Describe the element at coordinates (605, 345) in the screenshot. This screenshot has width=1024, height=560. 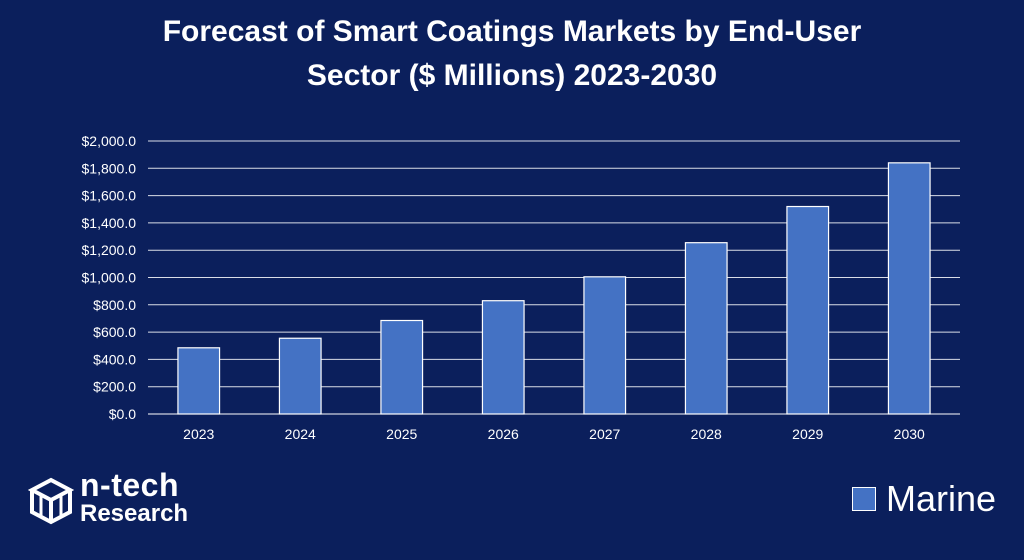
I see `bar-2027` at that location.